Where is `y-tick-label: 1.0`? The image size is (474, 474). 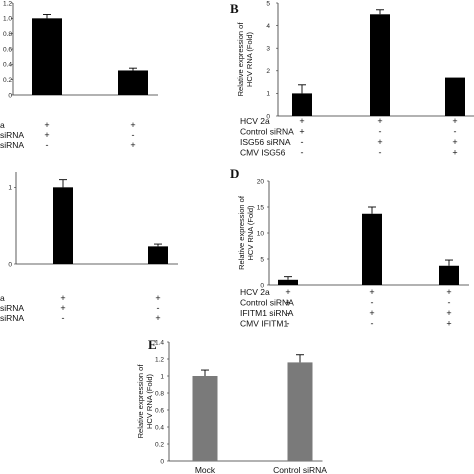 y-tick-label: 1.0 is located at coordinates (7, 19).